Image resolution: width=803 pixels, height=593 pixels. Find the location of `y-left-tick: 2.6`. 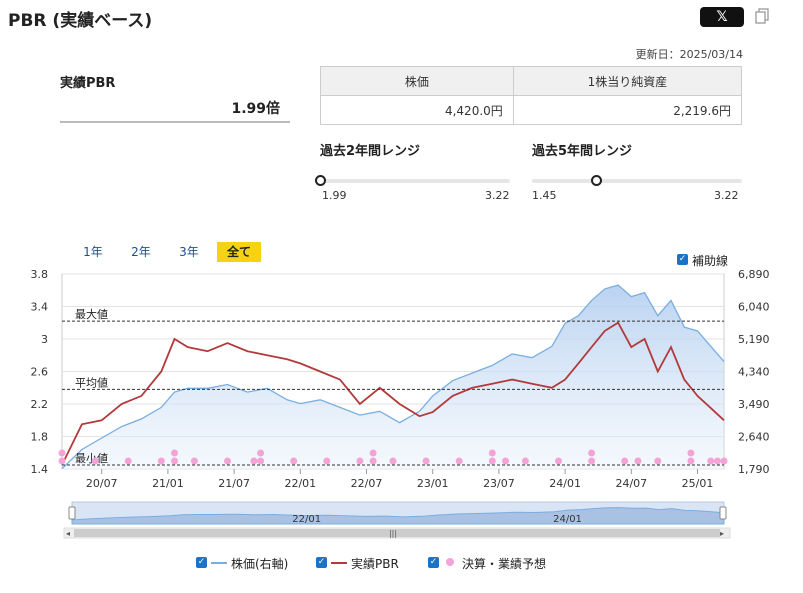

y-left-tick: 2.6 is located at coordinates (40, 372).